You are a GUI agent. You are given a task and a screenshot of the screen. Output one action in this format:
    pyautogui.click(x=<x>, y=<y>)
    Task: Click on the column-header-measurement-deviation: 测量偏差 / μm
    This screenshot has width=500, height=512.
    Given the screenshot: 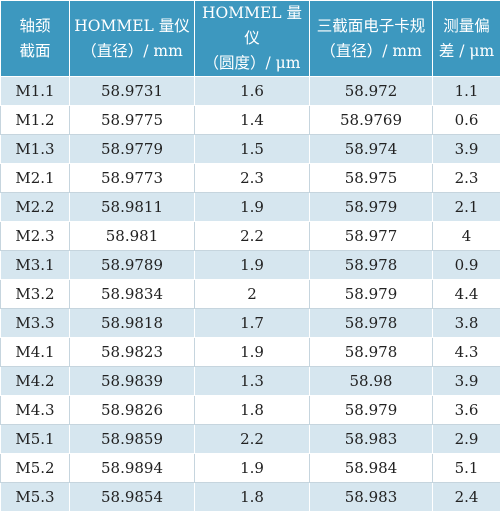 What is the action you would take?
    pyautogui.click(x=466, y=39)
    